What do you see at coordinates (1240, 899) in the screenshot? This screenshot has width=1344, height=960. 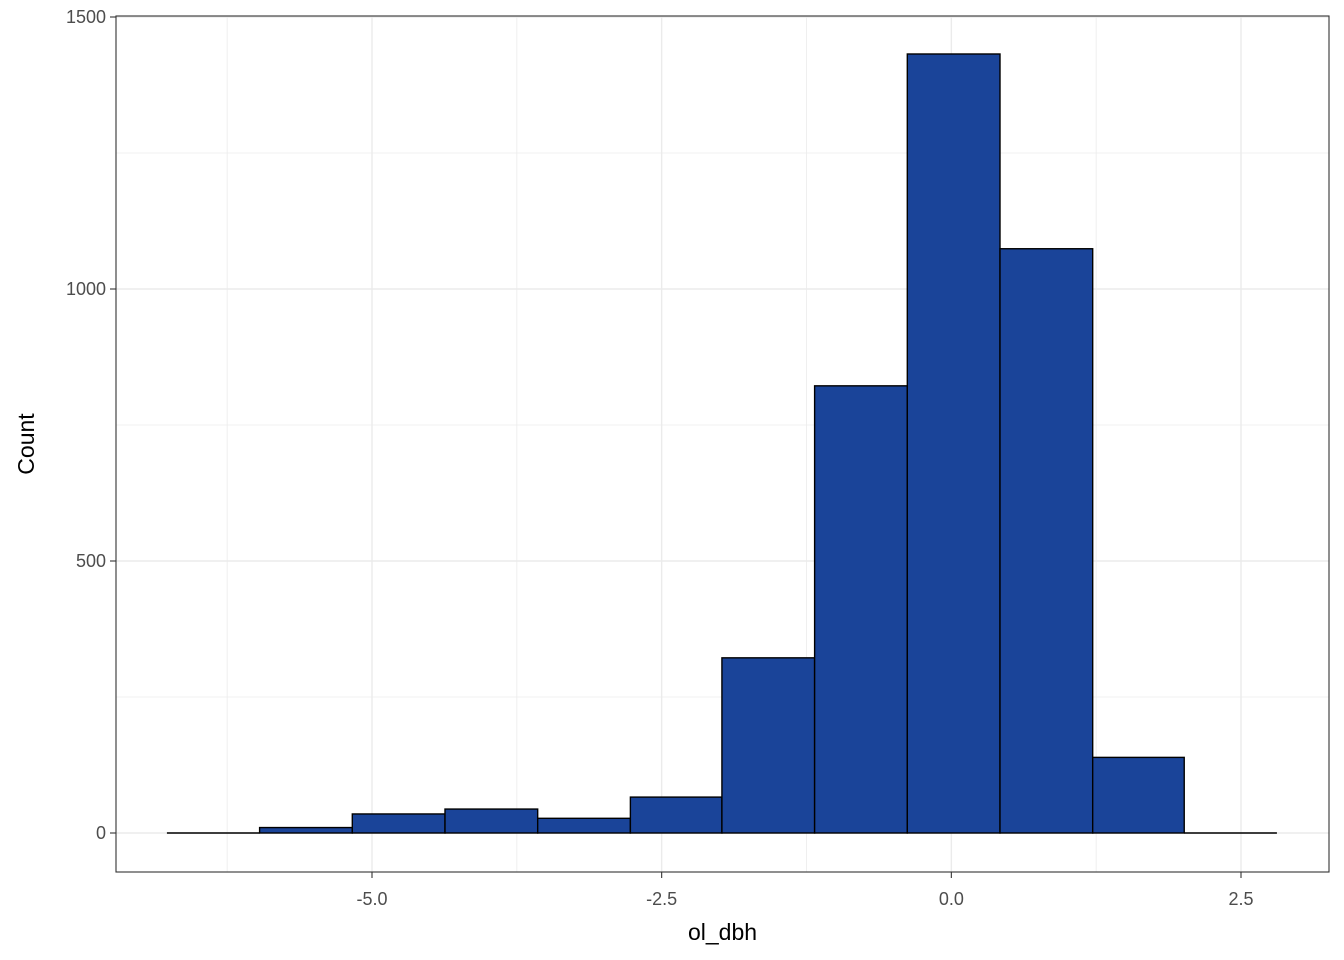 I see `x-tick-label: 2.5` at bounding box center [1240, 899].